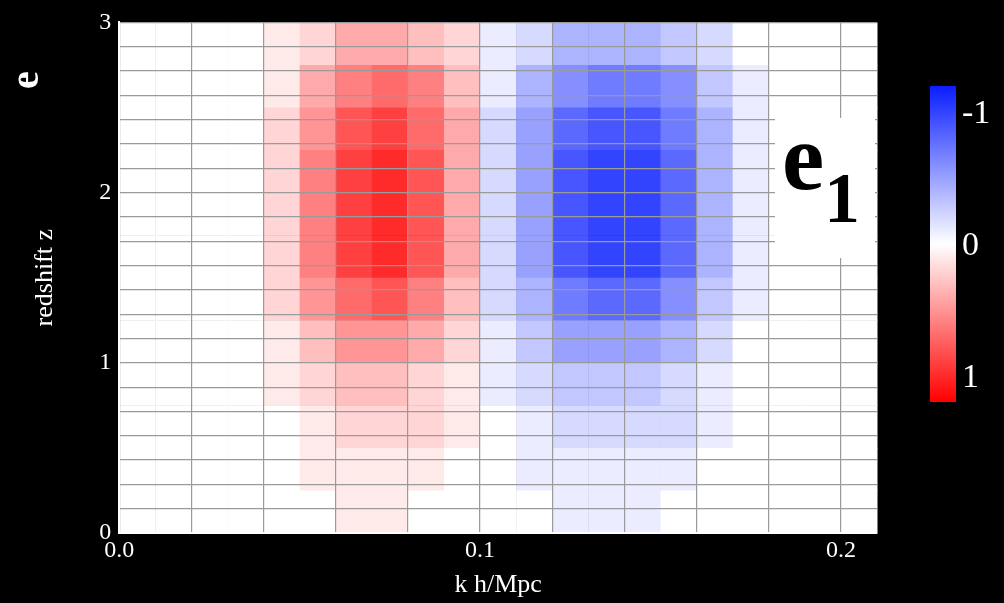 Image resolution: width=1004 pixels, height=603 pixels. Describe the element at coordinates (44, 277) in the screenshot. I see `y-axis-title: redshift z` at that location.